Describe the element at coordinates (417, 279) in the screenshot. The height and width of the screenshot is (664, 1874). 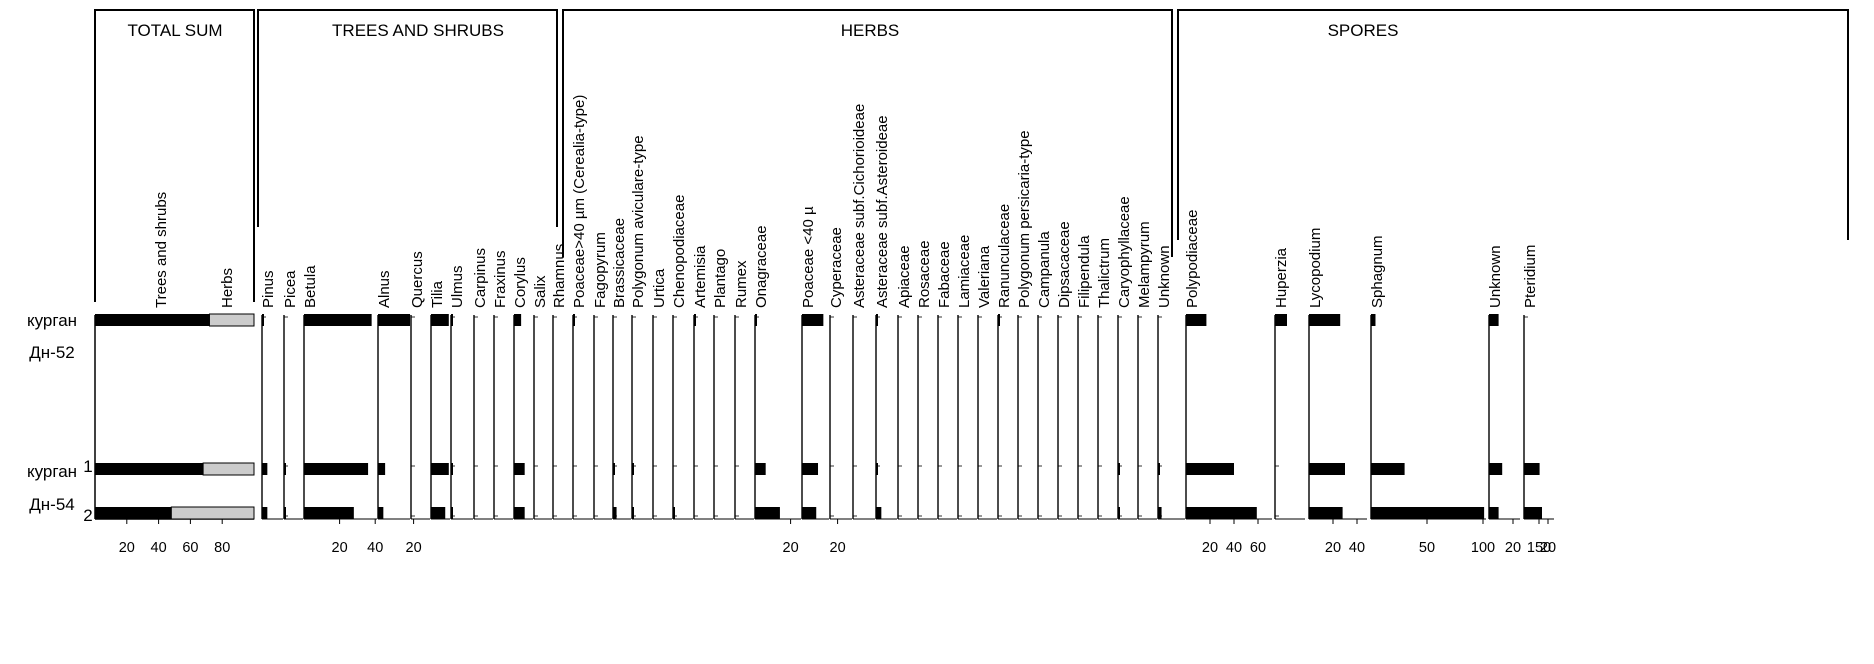
I see `taxon-label: Quercus` at that location.